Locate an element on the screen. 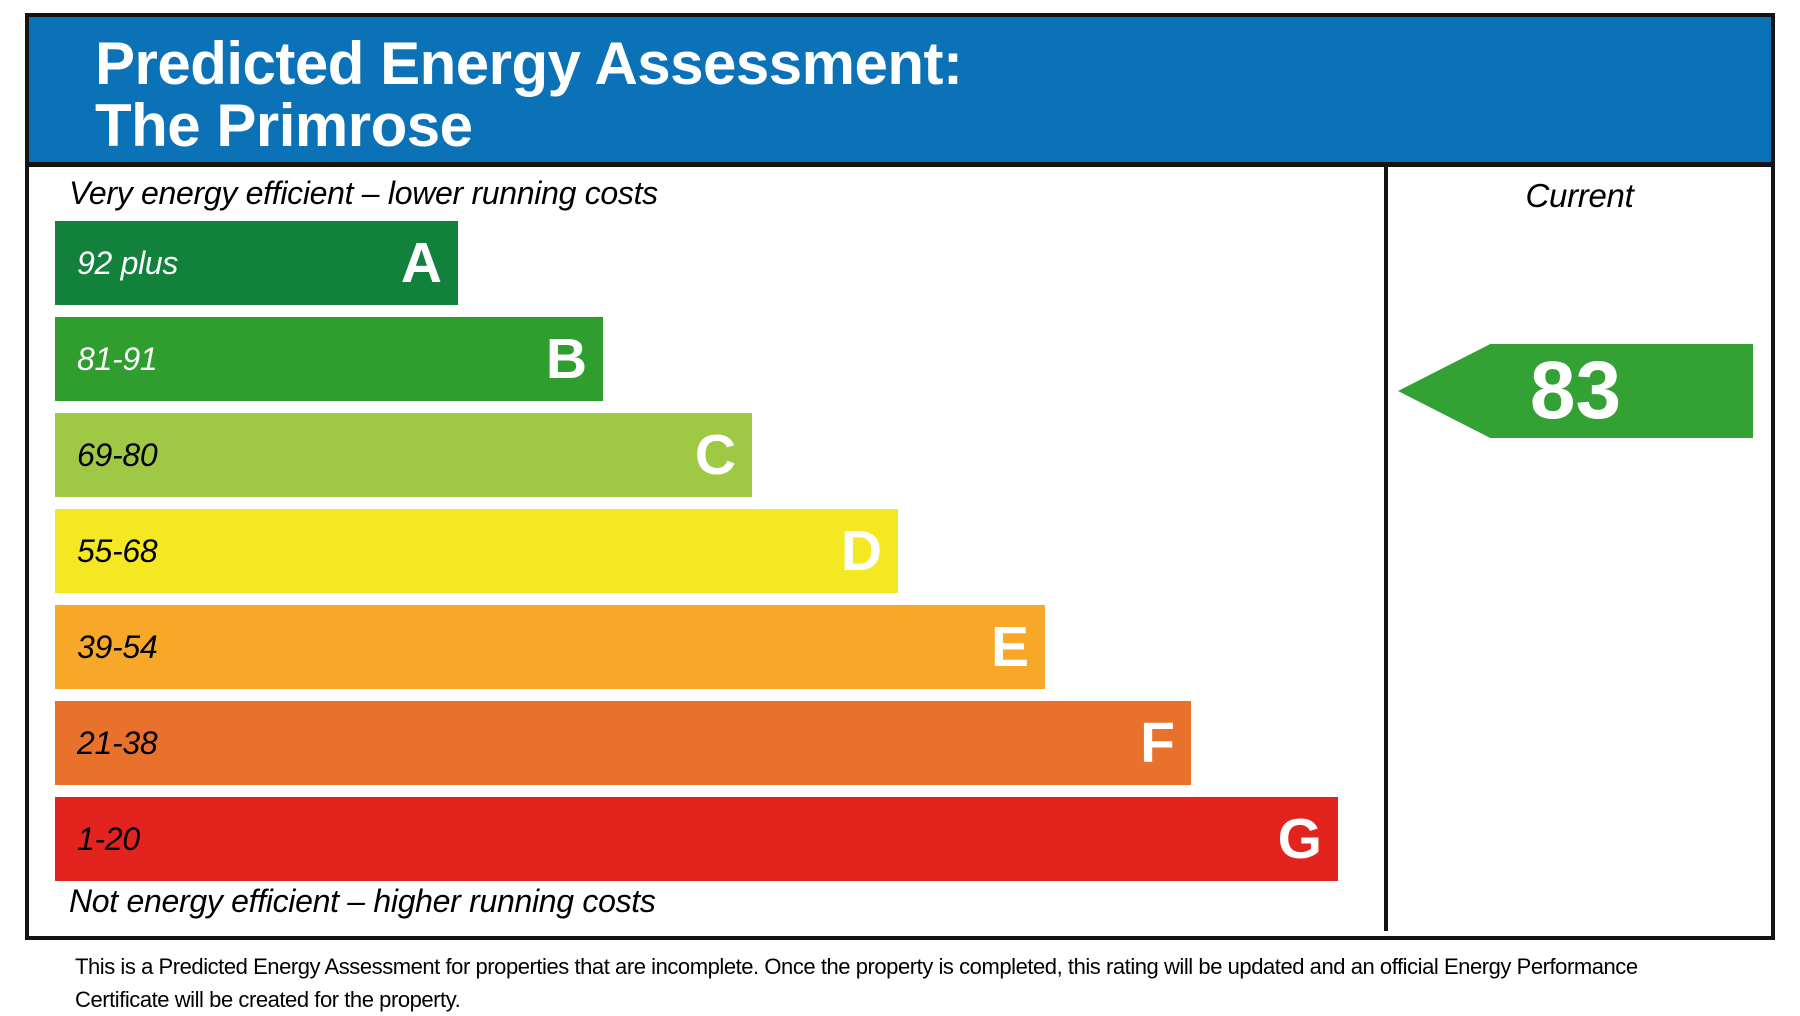 The width and height of the screenshot is (1800, 1016). rating-band-row: 69-80 C is located at coordinates (403, 455).